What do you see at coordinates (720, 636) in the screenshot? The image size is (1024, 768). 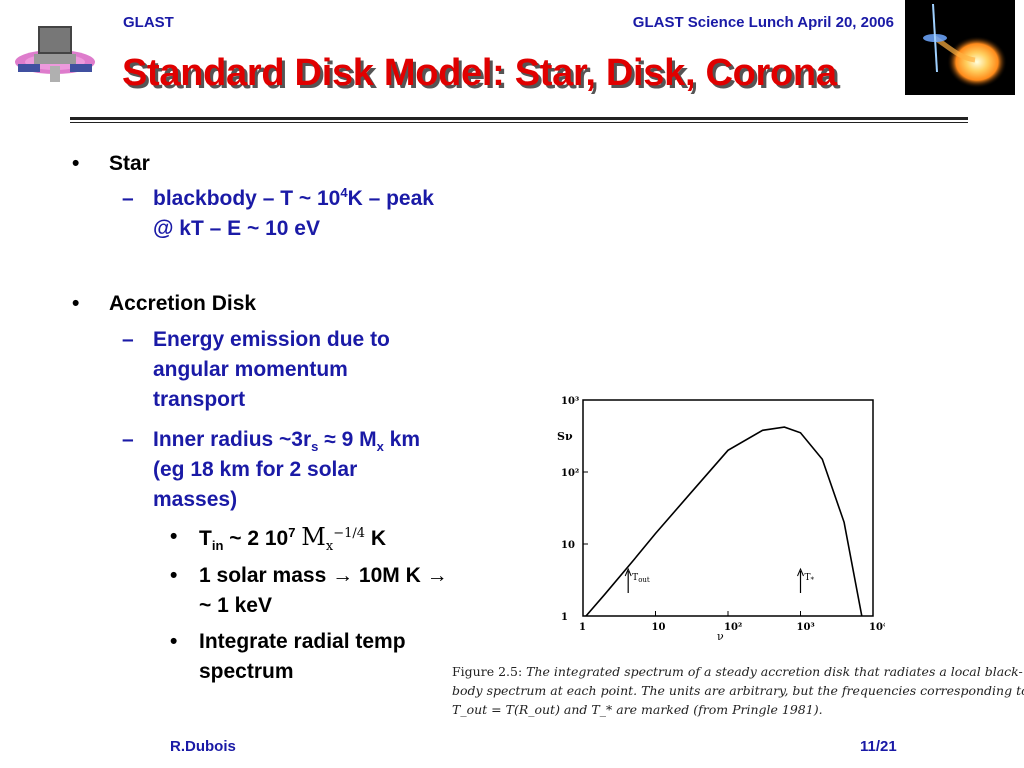 I see `x-axis-label: ν` at bounding box center [720, 636].